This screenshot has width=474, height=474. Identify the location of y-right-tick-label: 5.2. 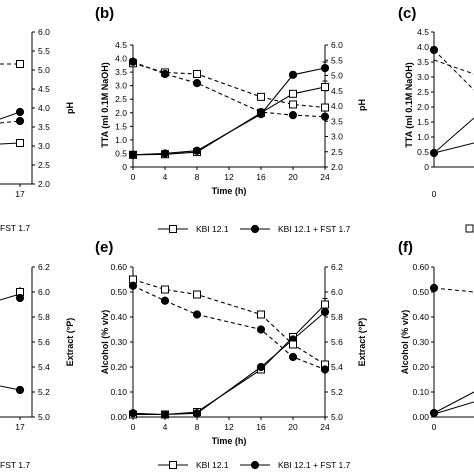
(337, 392).